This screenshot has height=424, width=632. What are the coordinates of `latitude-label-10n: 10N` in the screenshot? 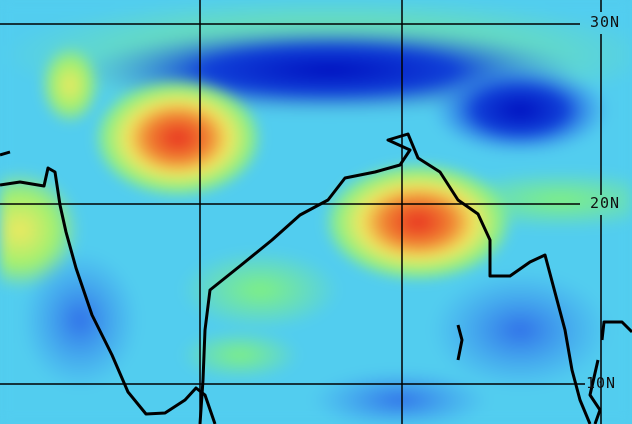 It's located at (601, 383).